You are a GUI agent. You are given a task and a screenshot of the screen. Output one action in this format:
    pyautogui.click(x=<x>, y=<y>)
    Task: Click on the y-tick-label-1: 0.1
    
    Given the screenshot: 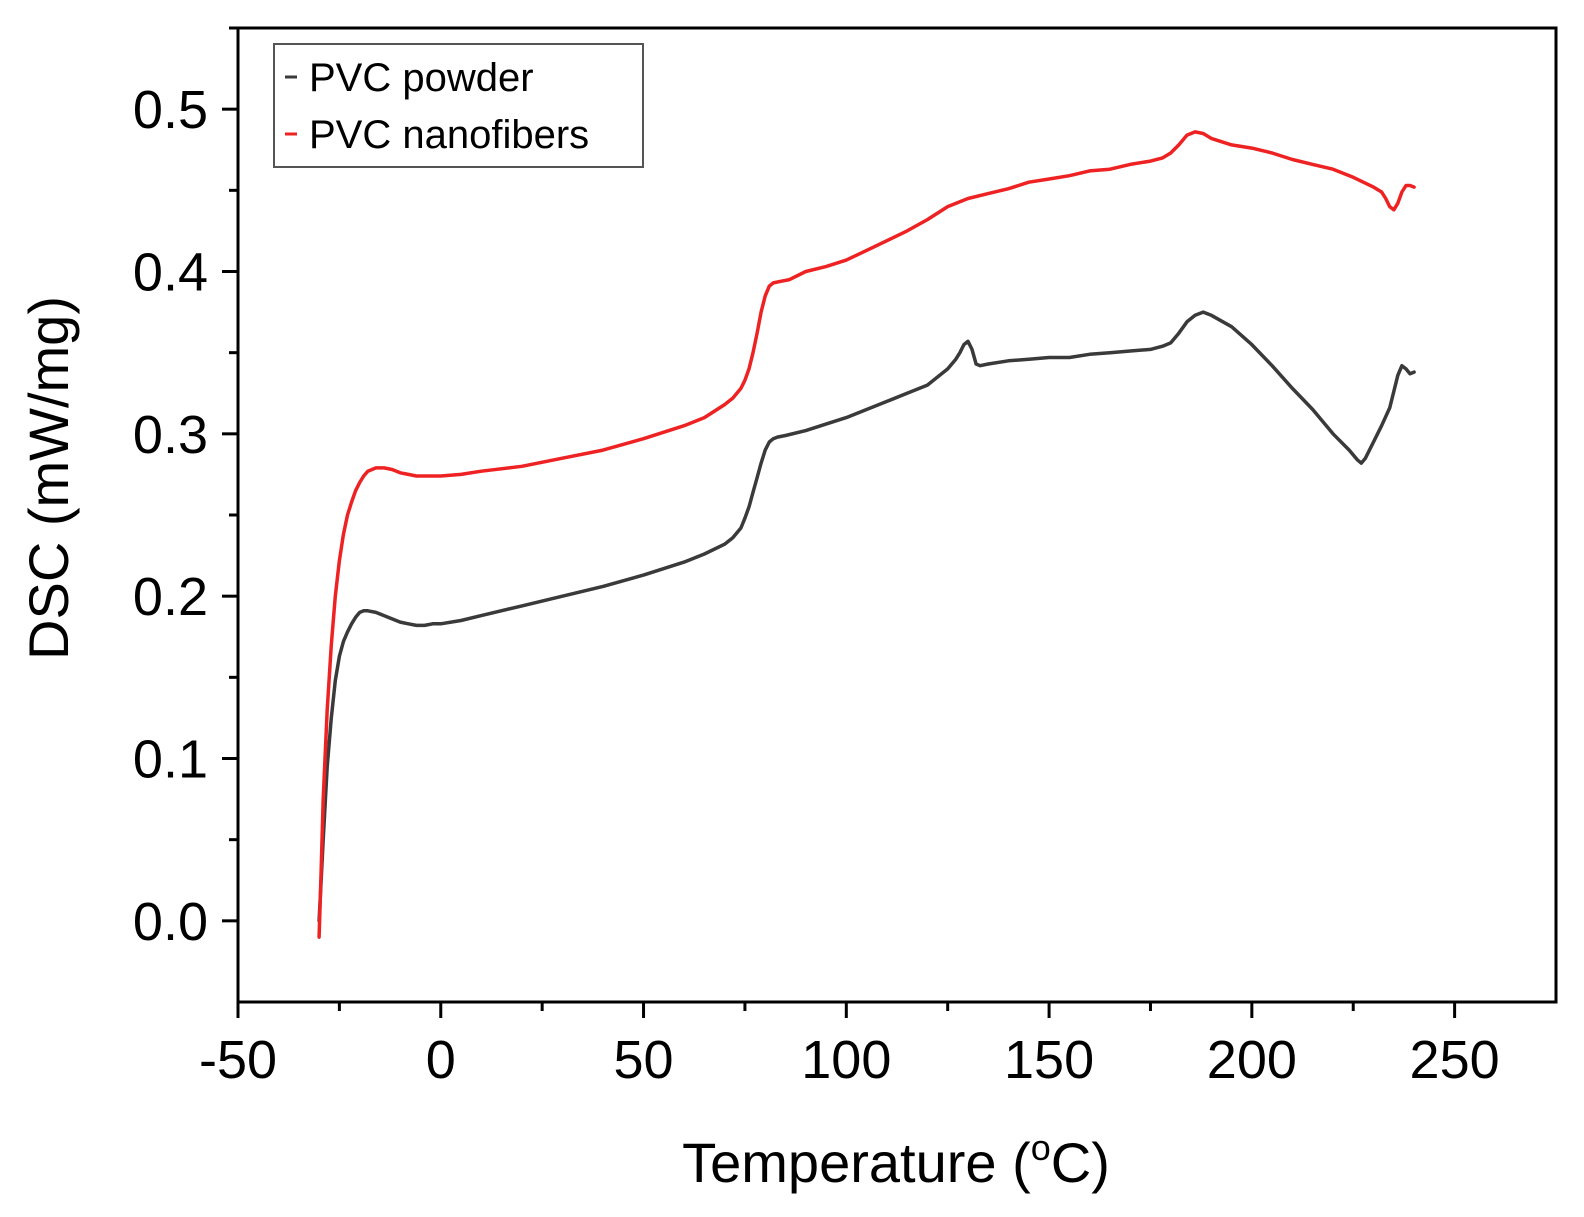 What is the action you would take?
    pyautogui.click(x=170, y=760)
    